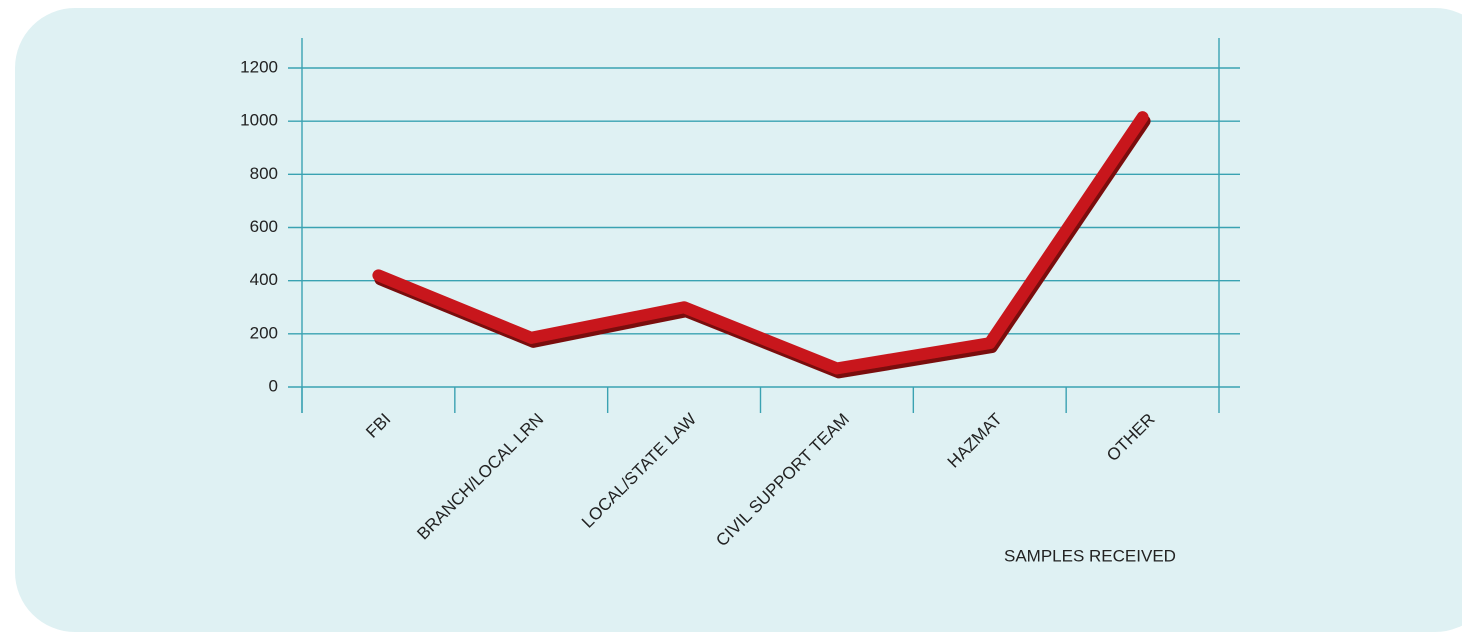 The height and width of the screenshot is (640, 1462). I want to click on y-tick-label: 200, so click(264, 332).